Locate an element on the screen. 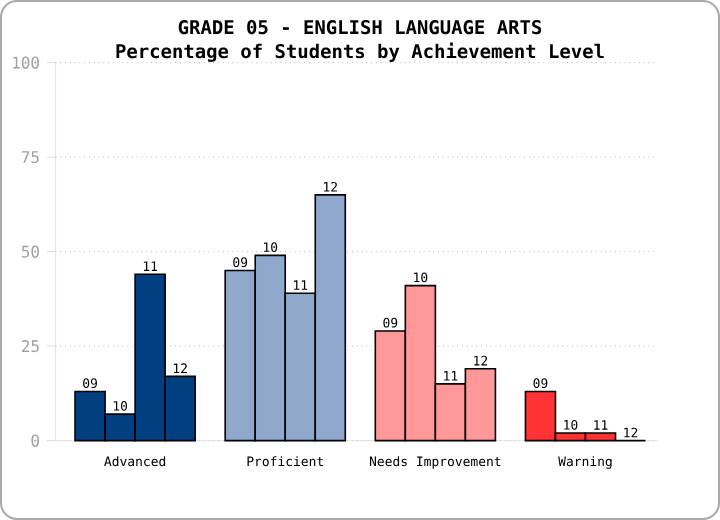 The height and width of the screenshot is (520, 720). chart-subtitle: Percentage of Students by Achievement Level is located at coordinates (360, 52).